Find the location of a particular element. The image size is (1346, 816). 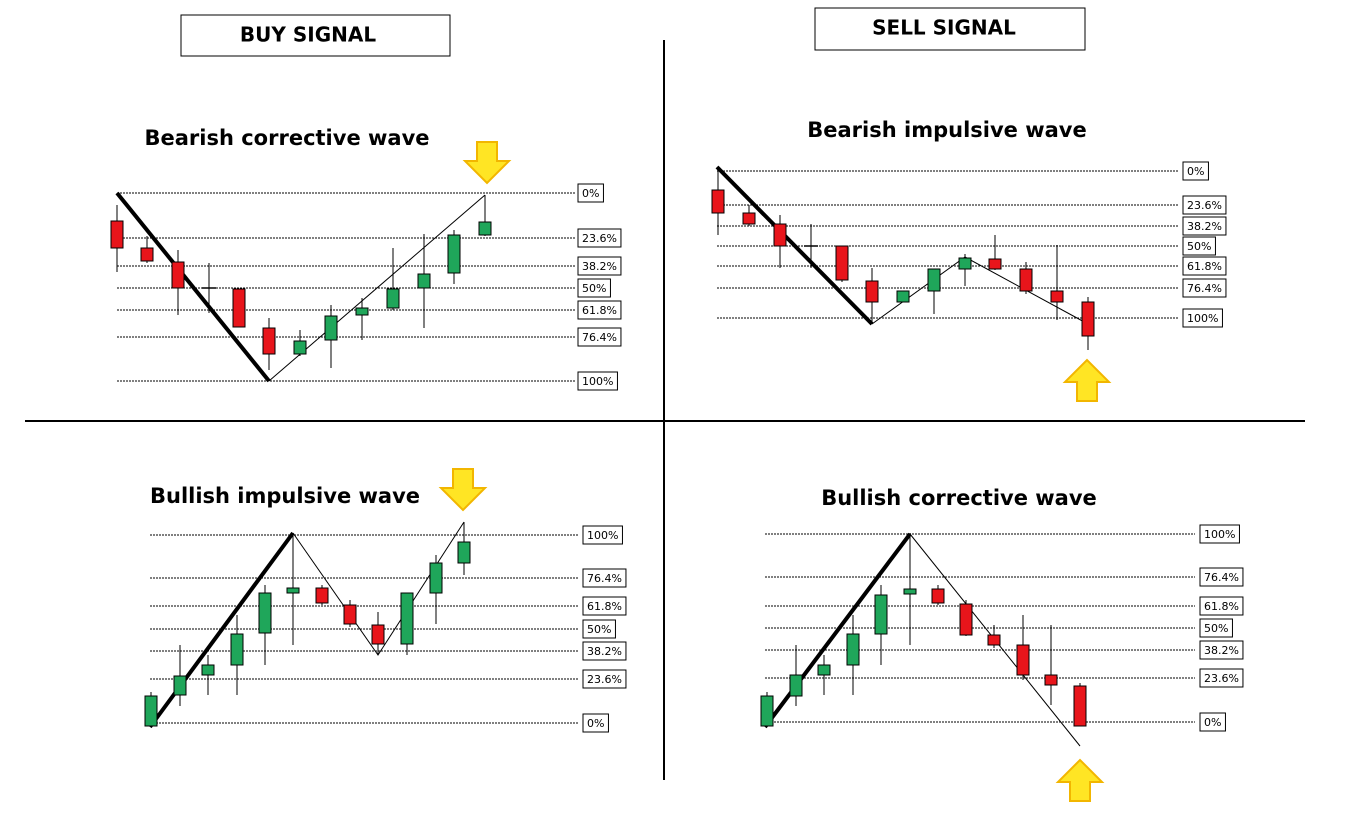

buy-header: BUY SIGNAL is located at coordinates (308, 35).